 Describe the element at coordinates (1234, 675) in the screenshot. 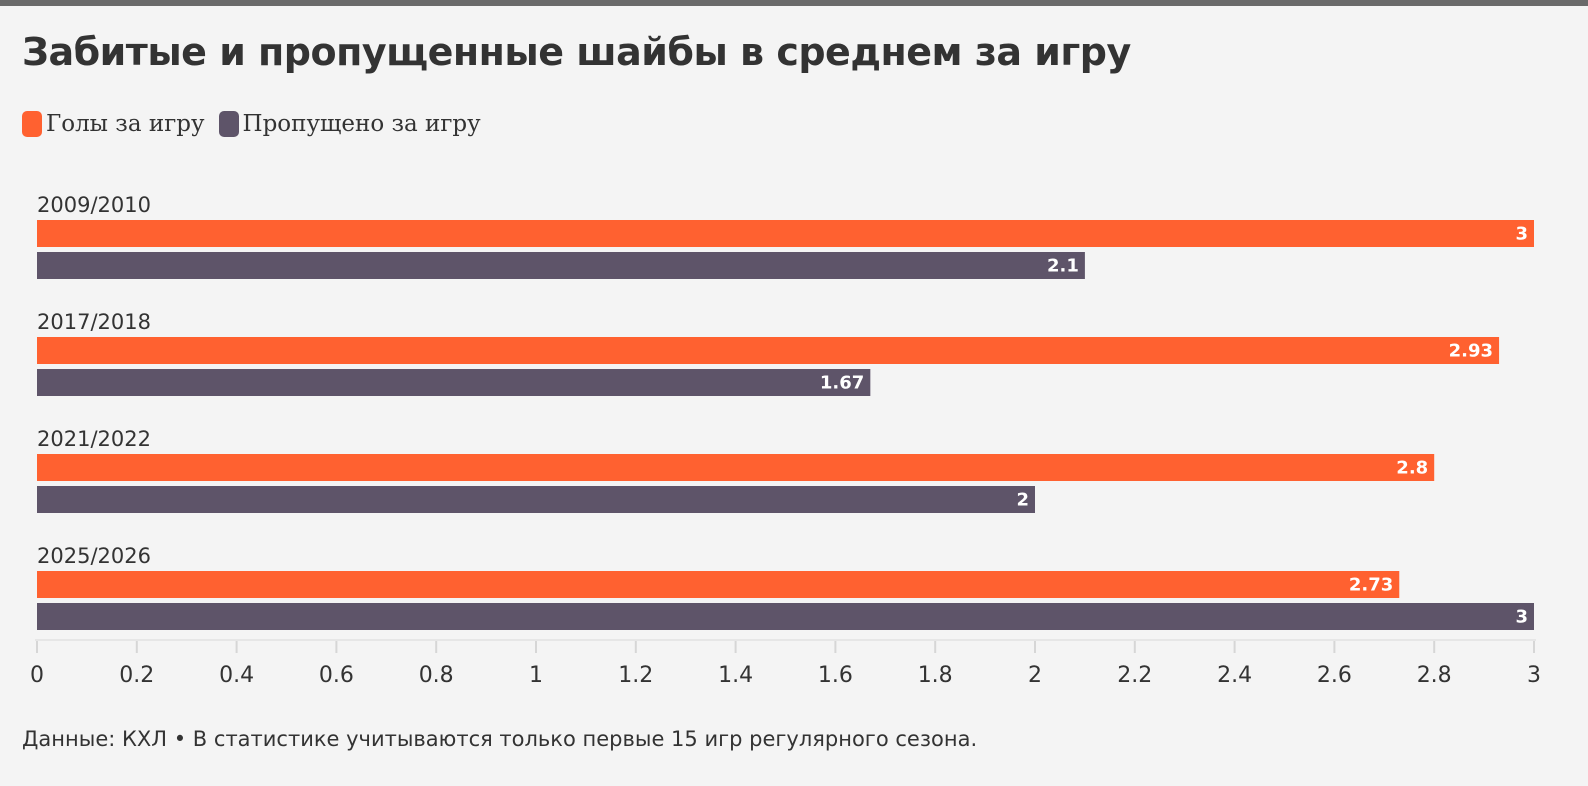

I see `x-tick-label: 2.4` at that location.